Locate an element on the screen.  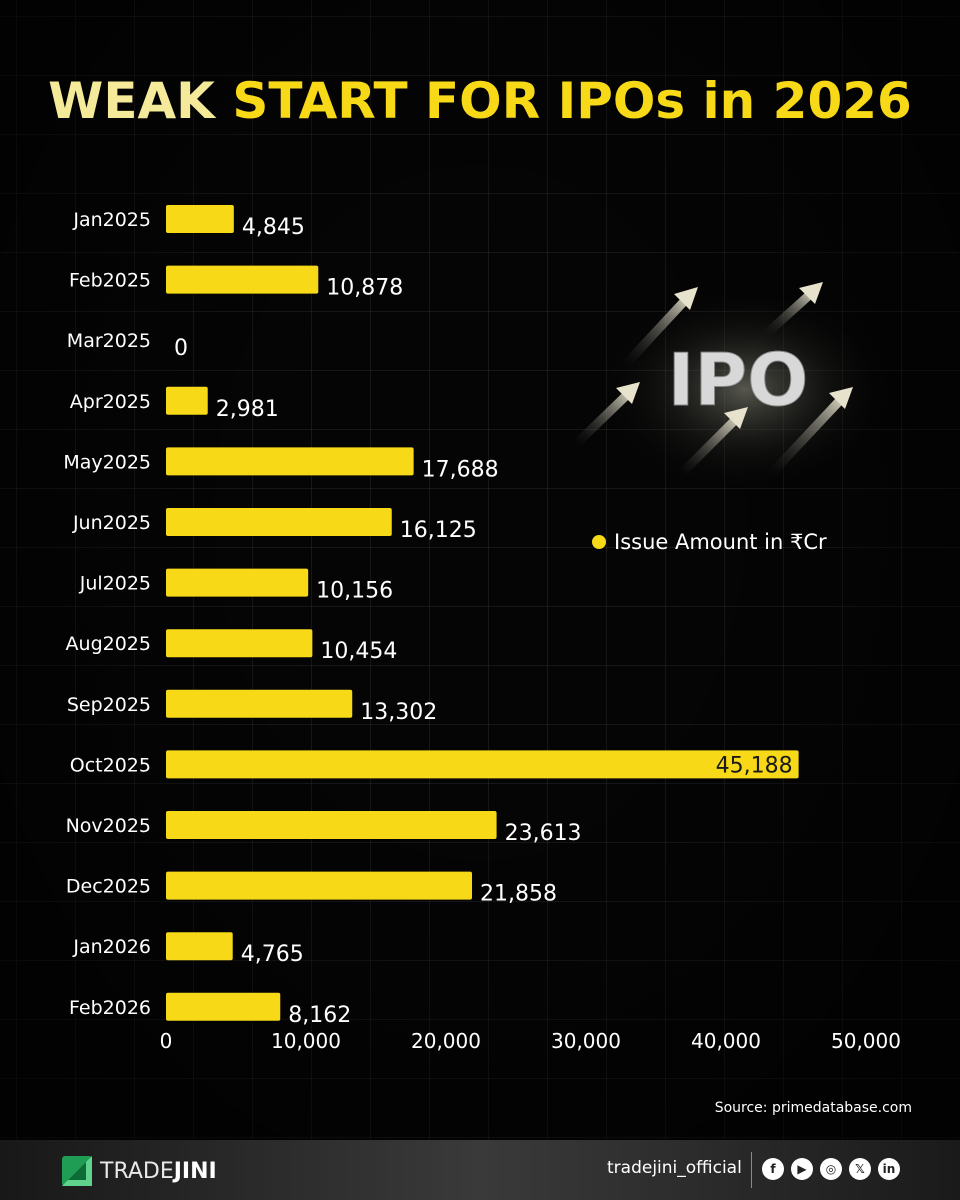
page-title: WEAK START FOR IPOs in 2026 is located at coordinates (480, 101).